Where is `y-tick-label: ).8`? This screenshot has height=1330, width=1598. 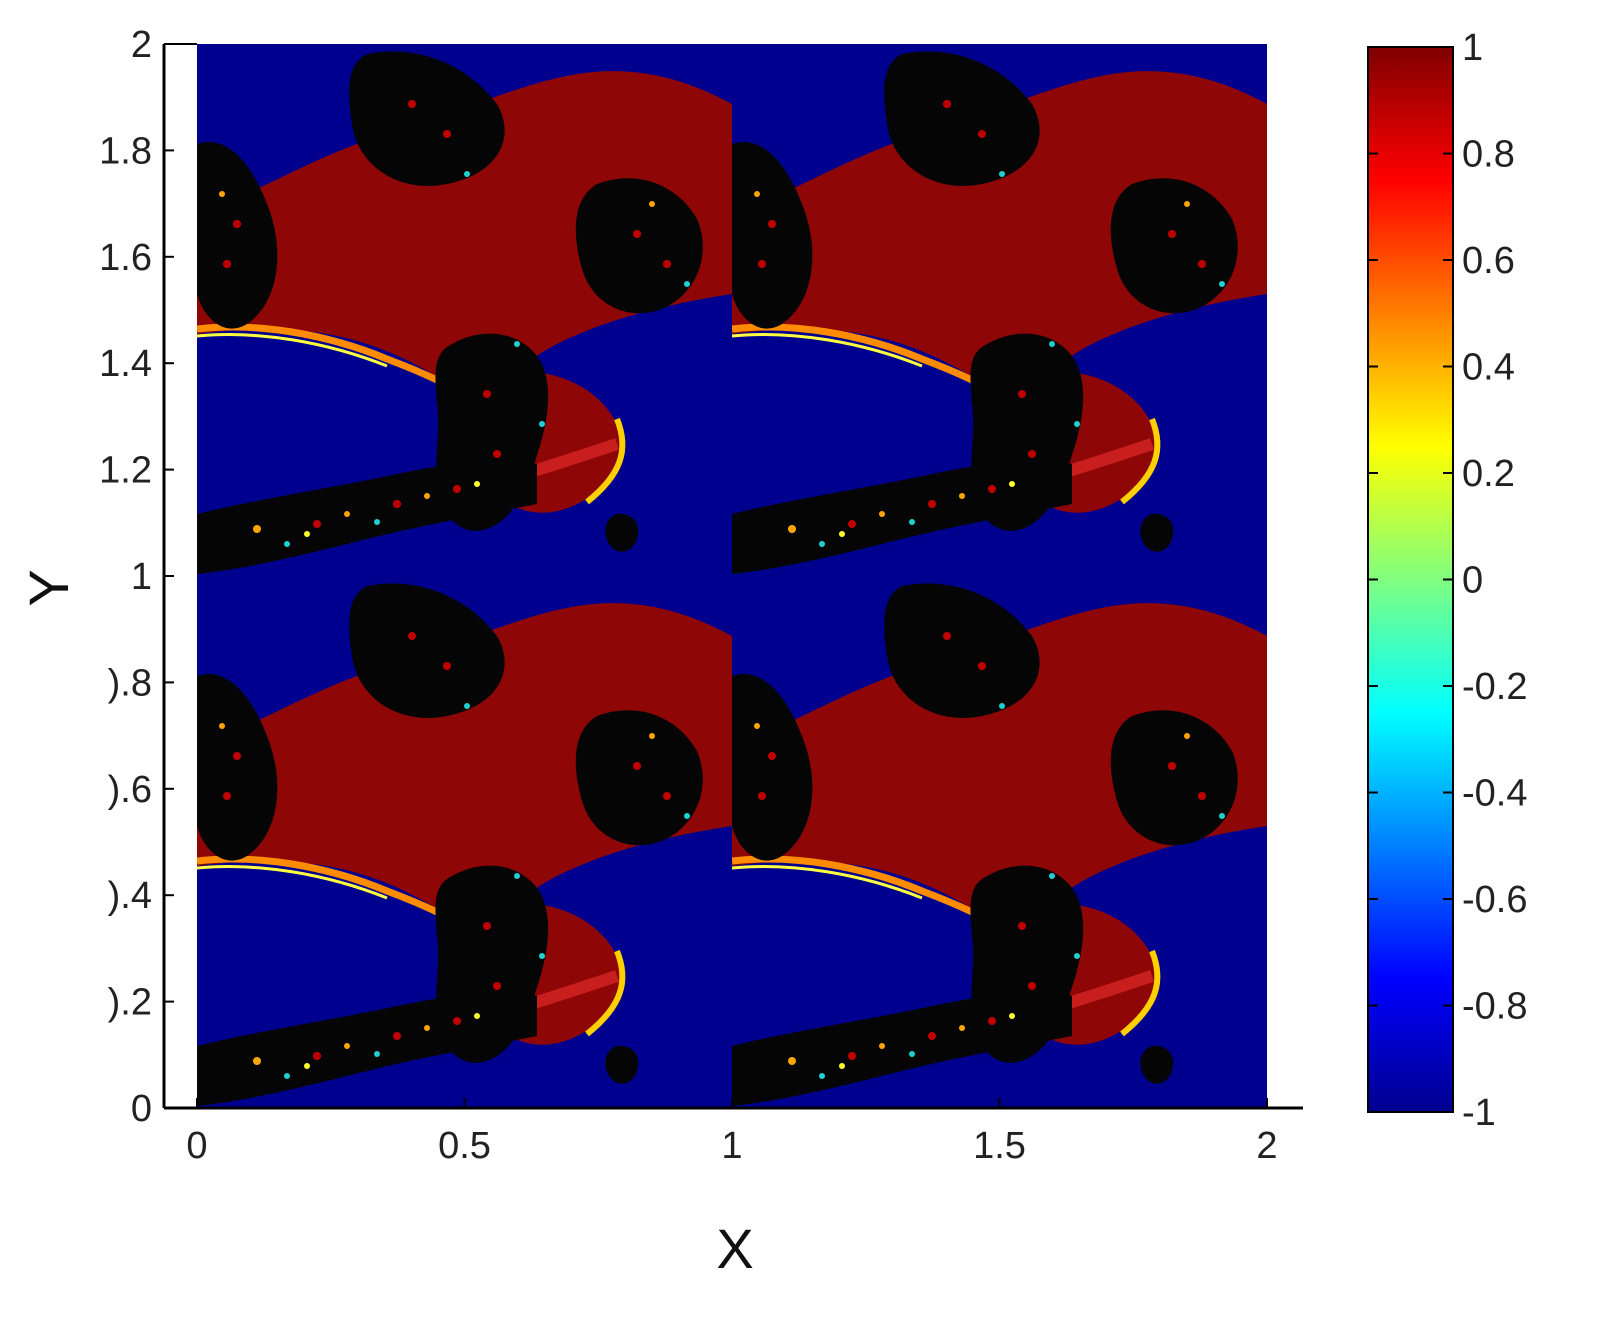 y-tick-label: ).8 is located at coordinates (130, 683).